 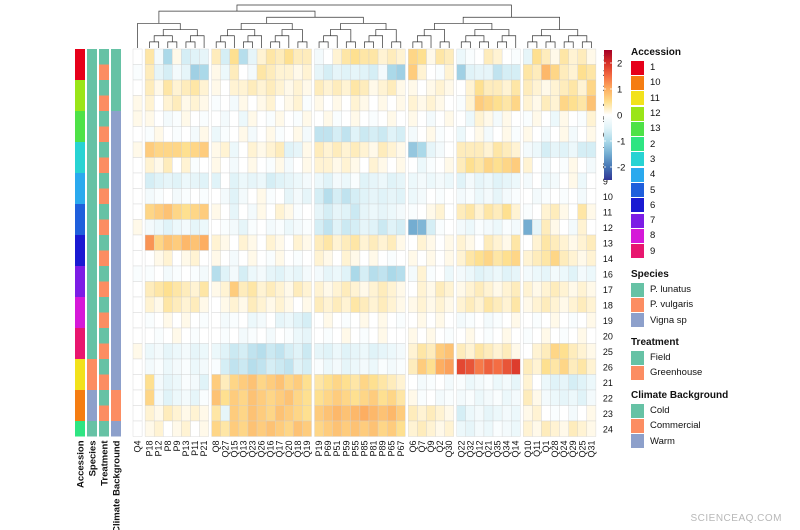 What do you see at coordinates (680, 395) in the screenshot?
I see `legend-title: Climate Background` at bounding box center [680, 395].